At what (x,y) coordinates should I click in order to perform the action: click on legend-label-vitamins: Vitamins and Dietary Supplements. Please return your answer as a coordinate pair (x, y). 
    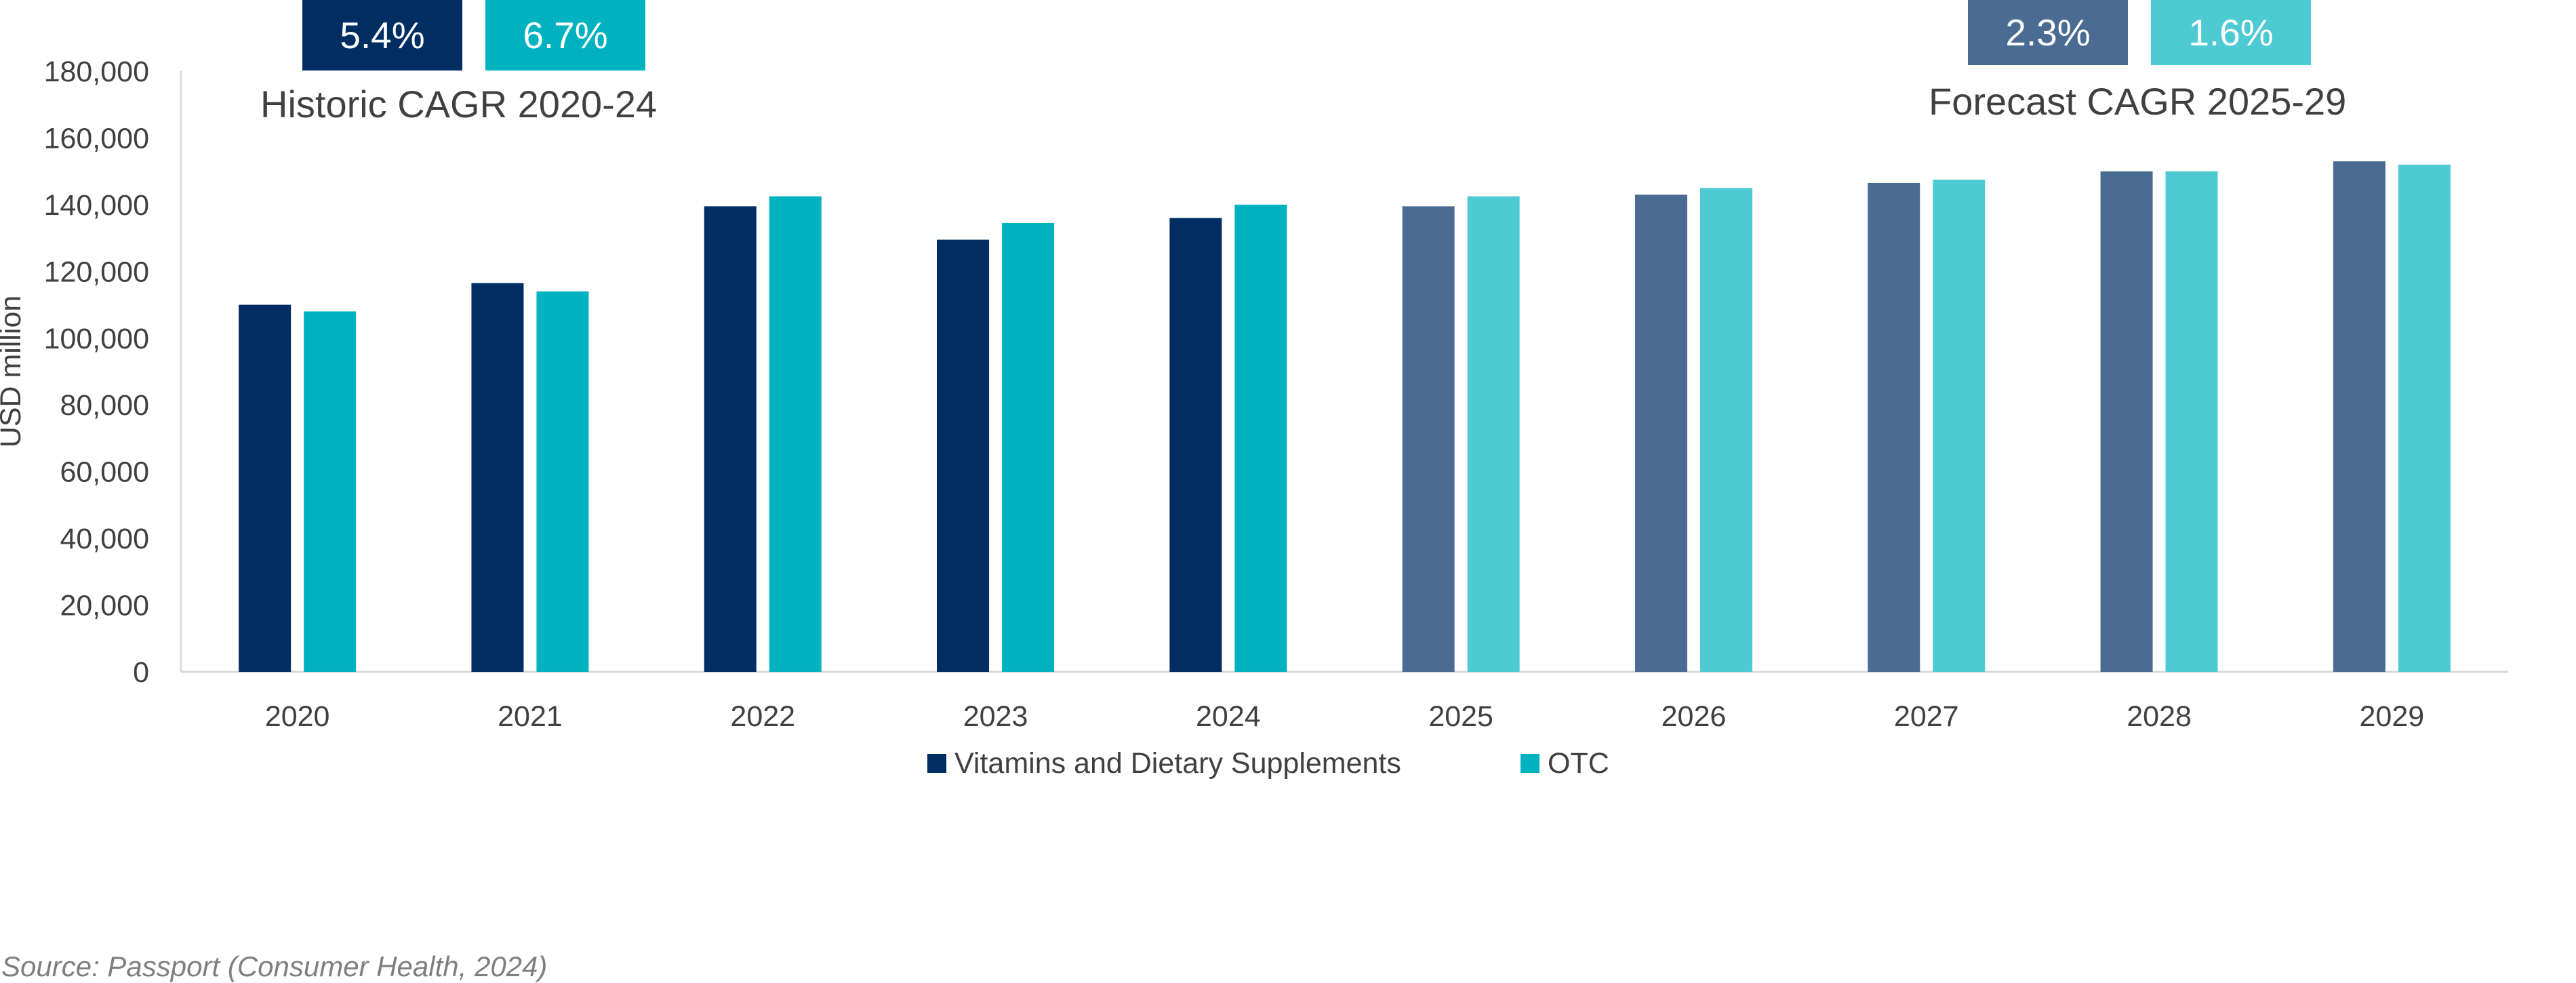
    Looking at the image, I should click on (1177, 763).